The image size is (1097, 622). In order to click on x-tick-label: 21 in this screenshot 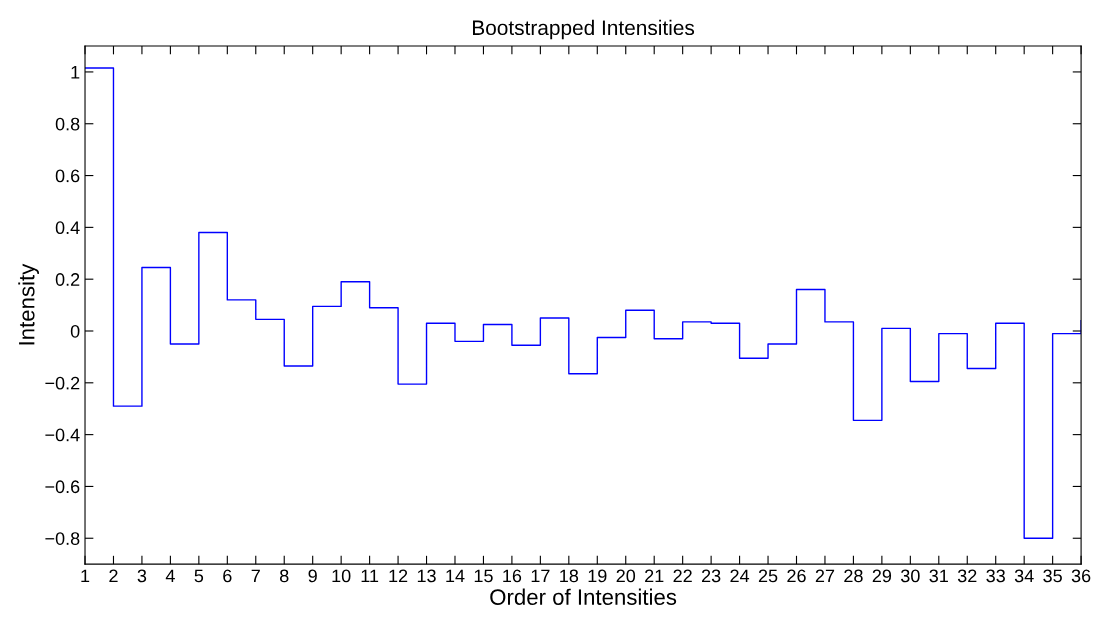, I will do `click(654, 576)`.